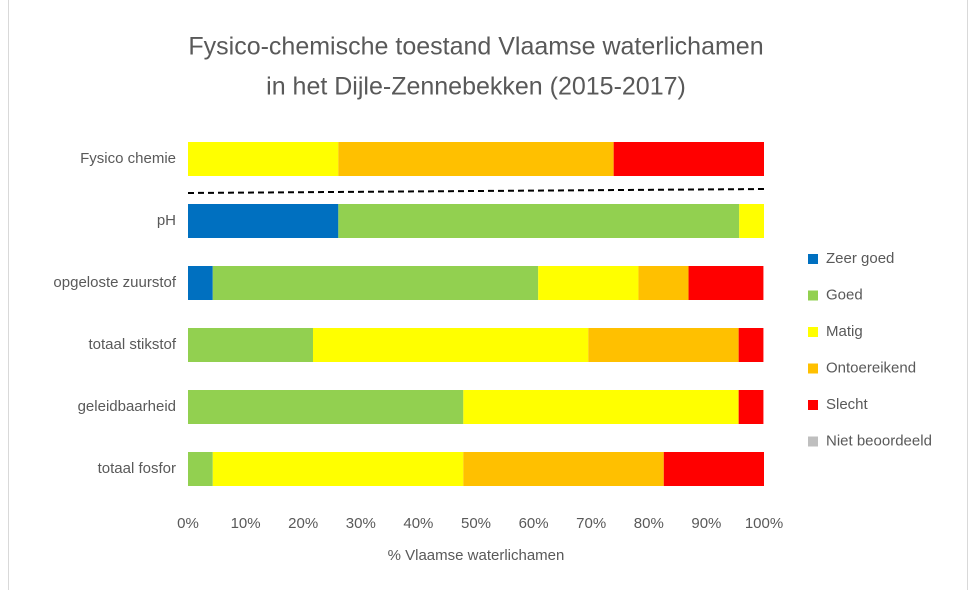 The height and width of the screenshot is (590, 976). I want to click on legend-label: Zeer goed, so click(860, 258).